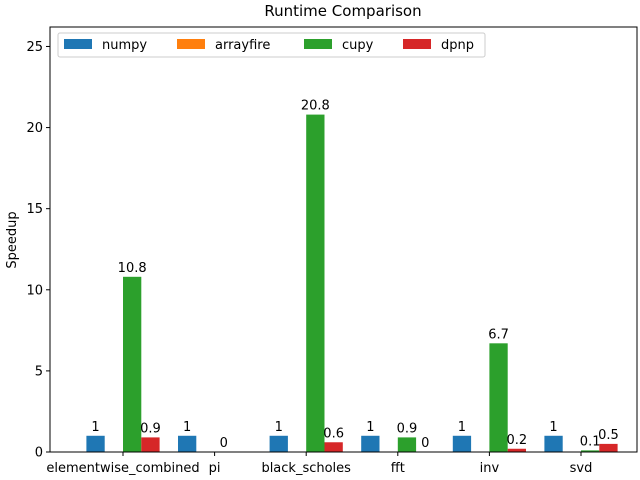 Image resolution: width=640 pixels, height=480 pixels. I want to click on data-label-dpnp: 0.5, so click(608, 435).